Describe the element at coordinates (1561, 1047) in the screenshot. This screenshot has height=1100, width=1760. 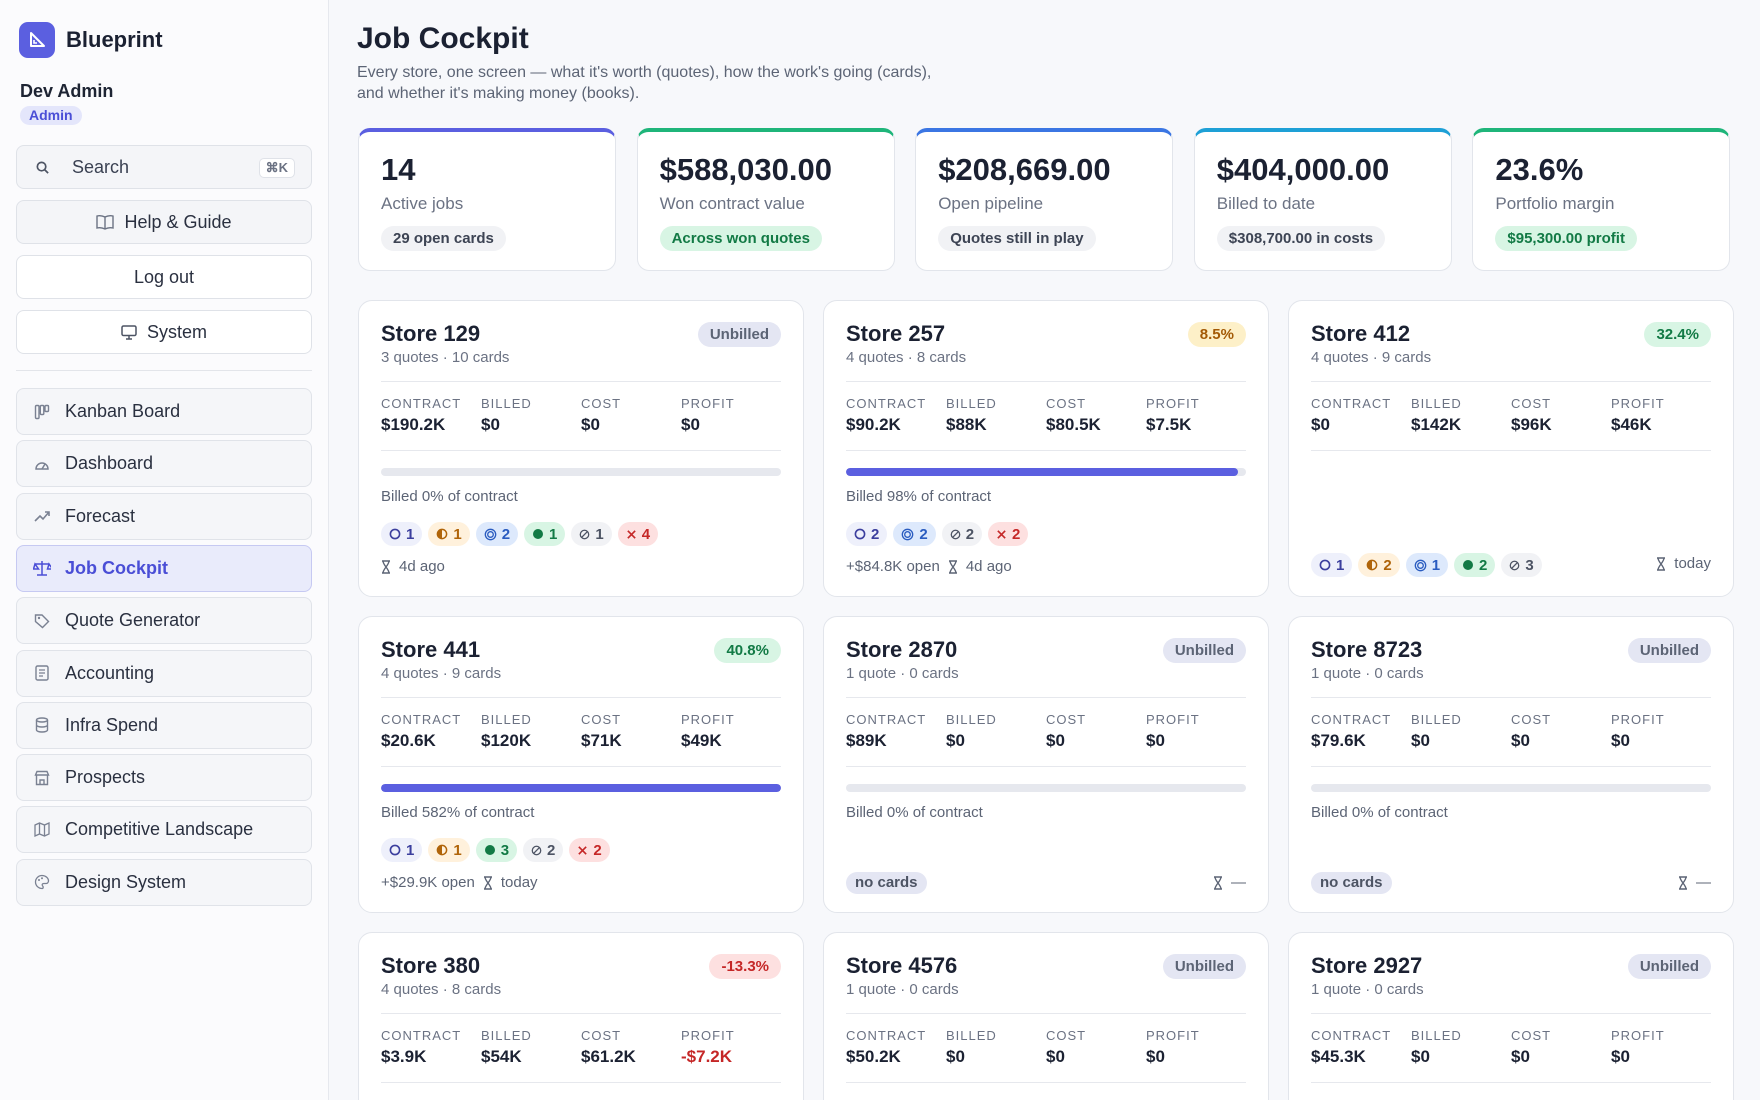
I see `metric-cost: COST $0` at that location.